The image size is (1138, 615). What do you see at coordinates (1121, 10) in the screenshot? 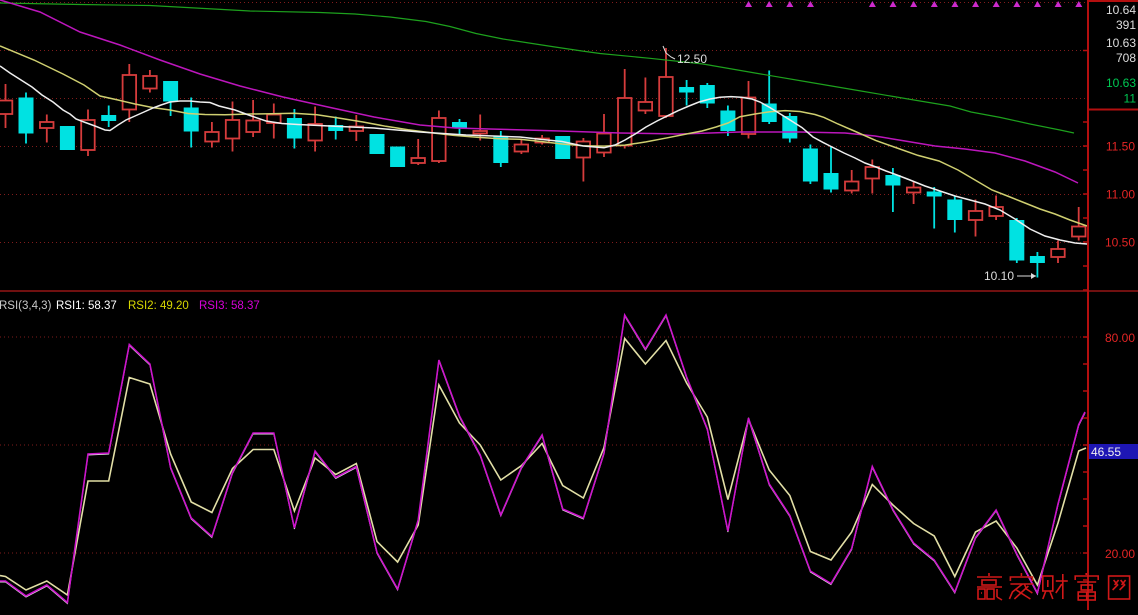
I see `svg-text: 10.64` at bounding box center [1121, 10].